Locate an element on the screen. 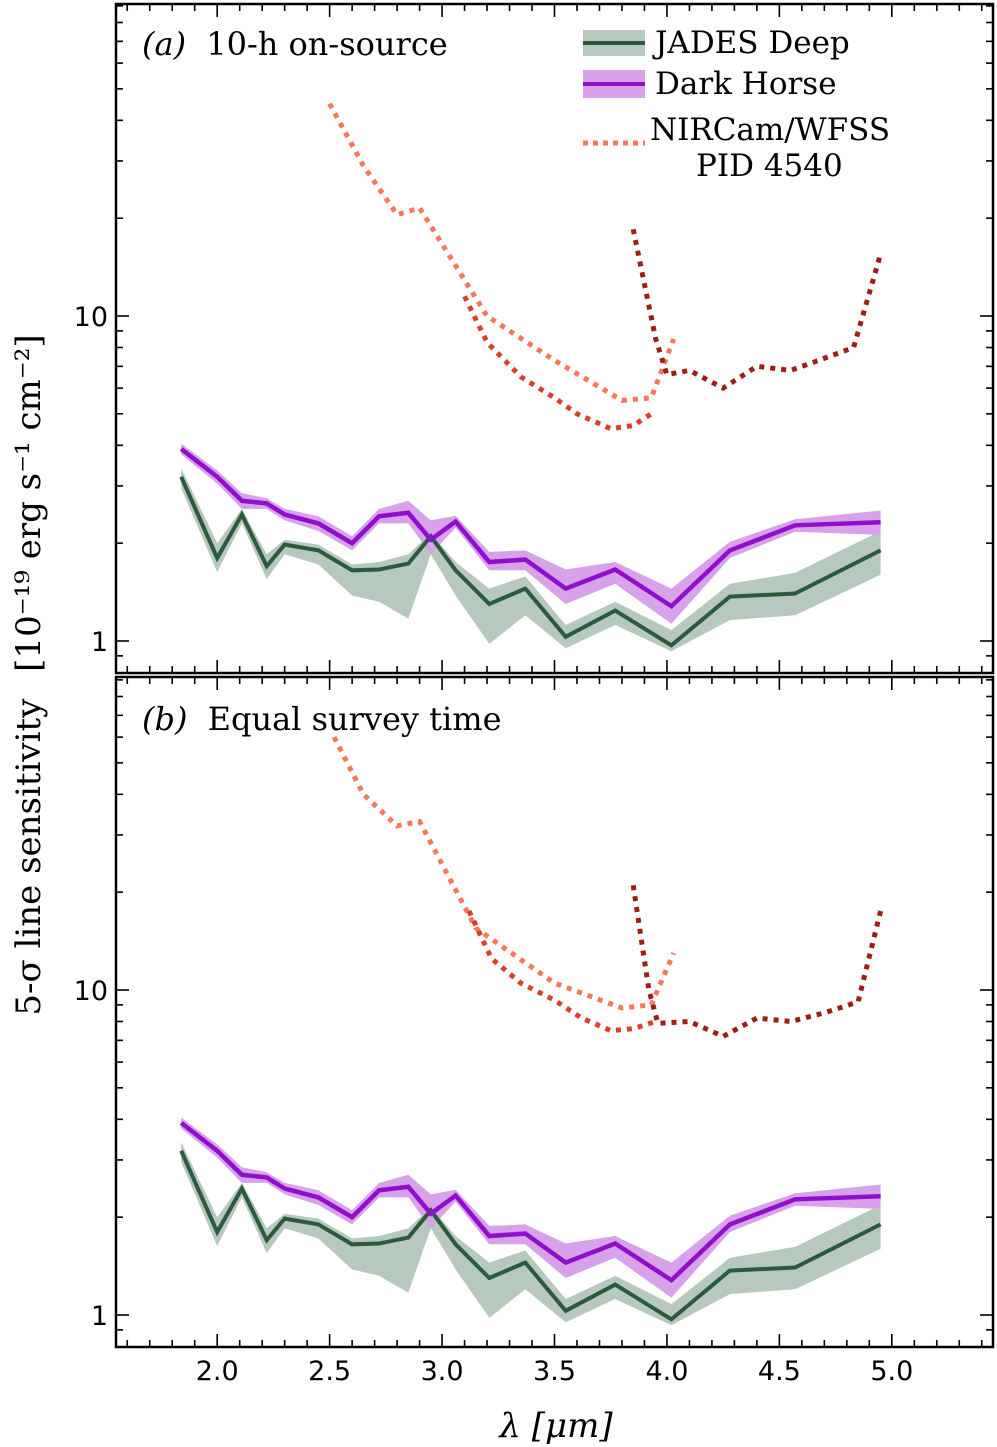 This screenshot has height=1447, width=997. panel-b-label-text: Equal survey time is located at coordinates (355, 719).